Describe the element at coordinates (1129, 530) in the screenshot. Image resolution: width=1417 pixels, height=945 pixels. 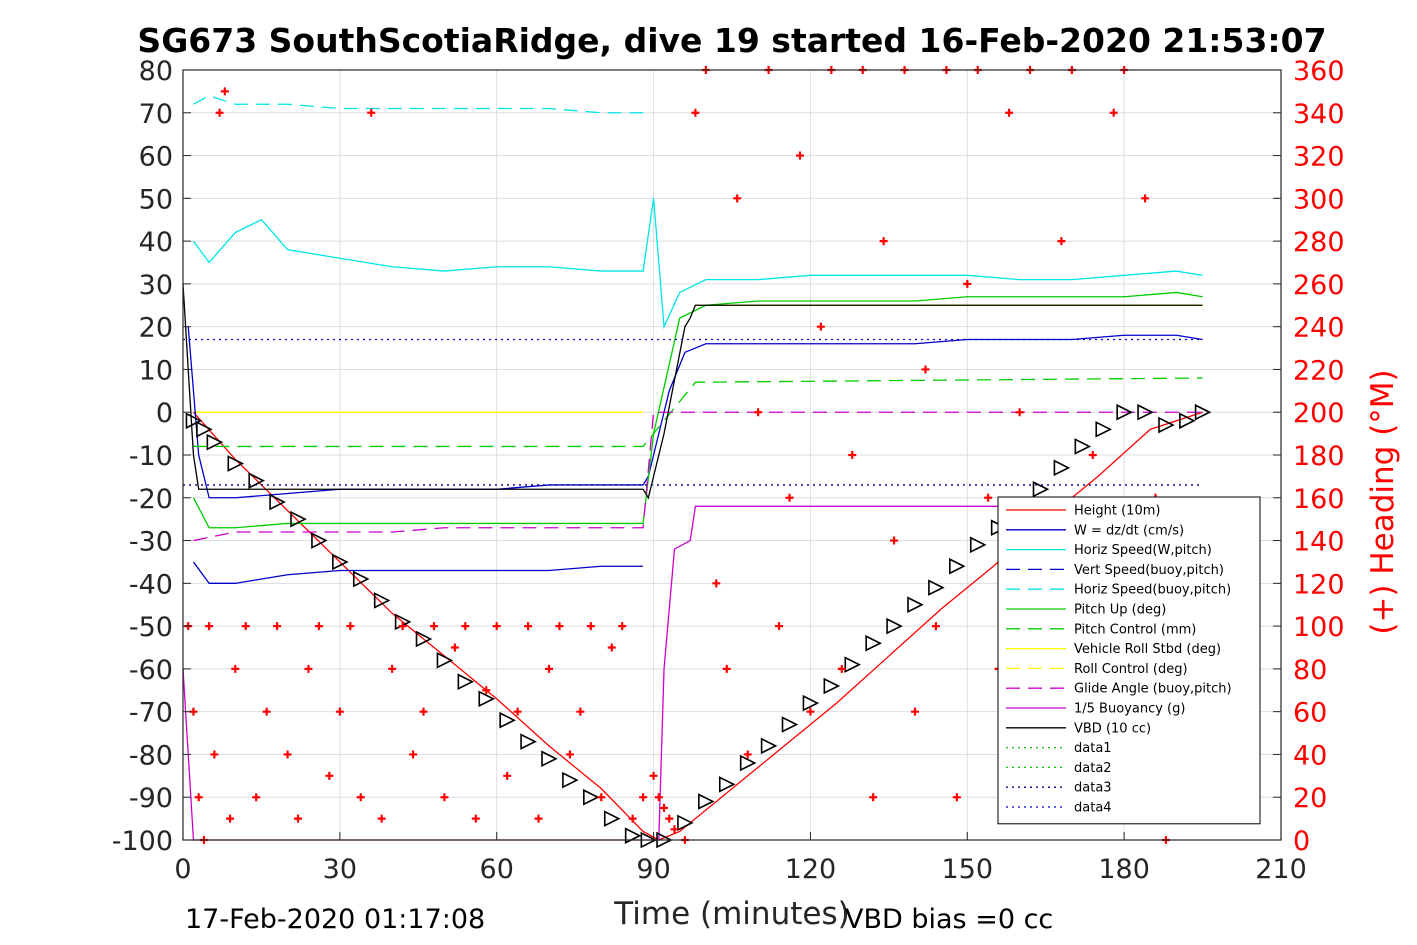
I see `legend-label: W = dz/dt (cm/s)` at that location.